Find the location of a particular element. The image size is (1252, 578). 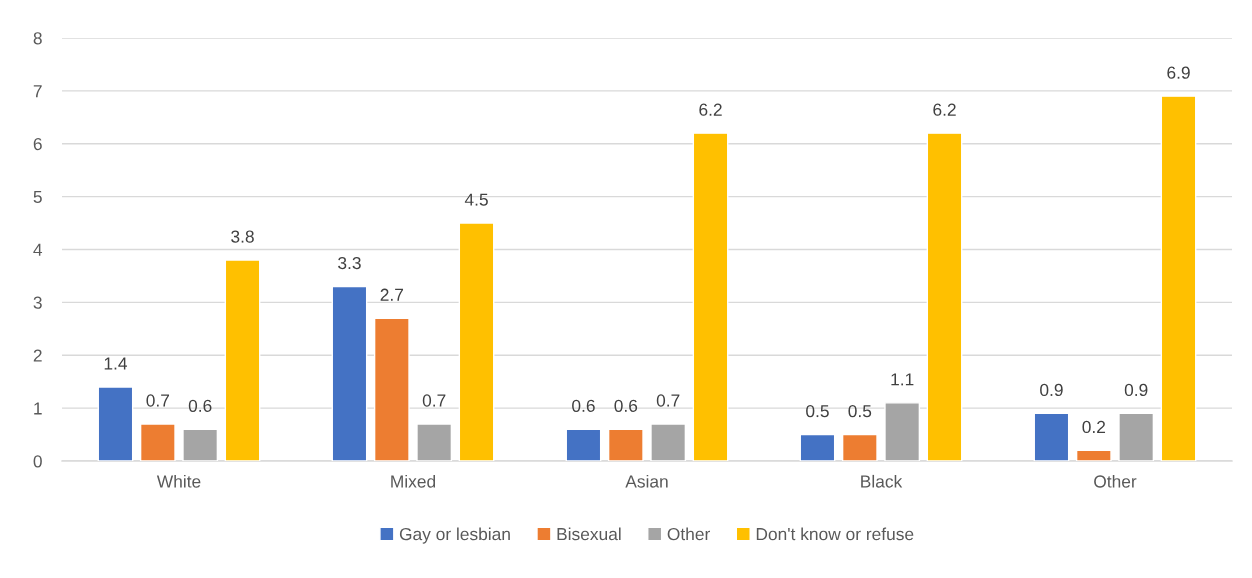

y-tick-label: 0 is located at coordinates (37, 461).